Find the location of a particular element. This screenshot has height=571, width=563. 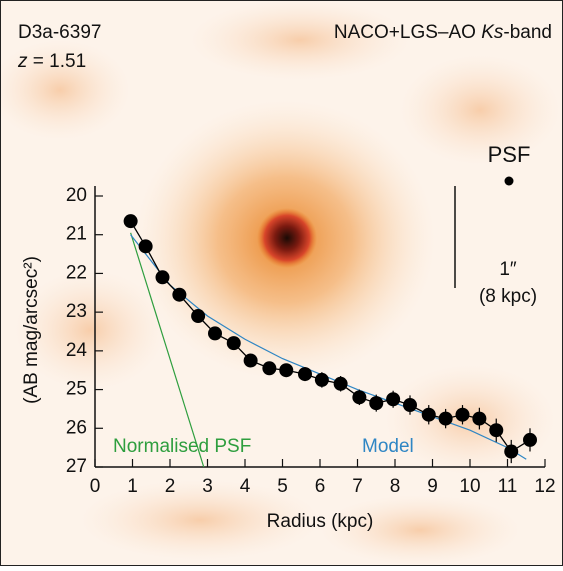

x-tick-label: 5 is located at coordinates (282, 486).